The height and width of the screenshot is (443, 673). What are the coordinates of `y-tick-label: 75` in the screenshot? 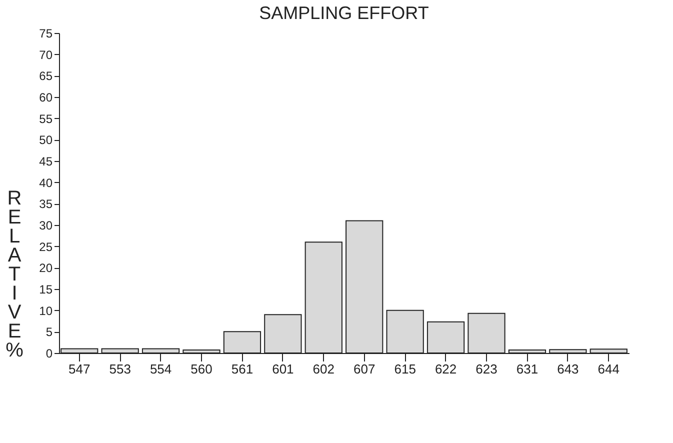 It's located at (46, 33).